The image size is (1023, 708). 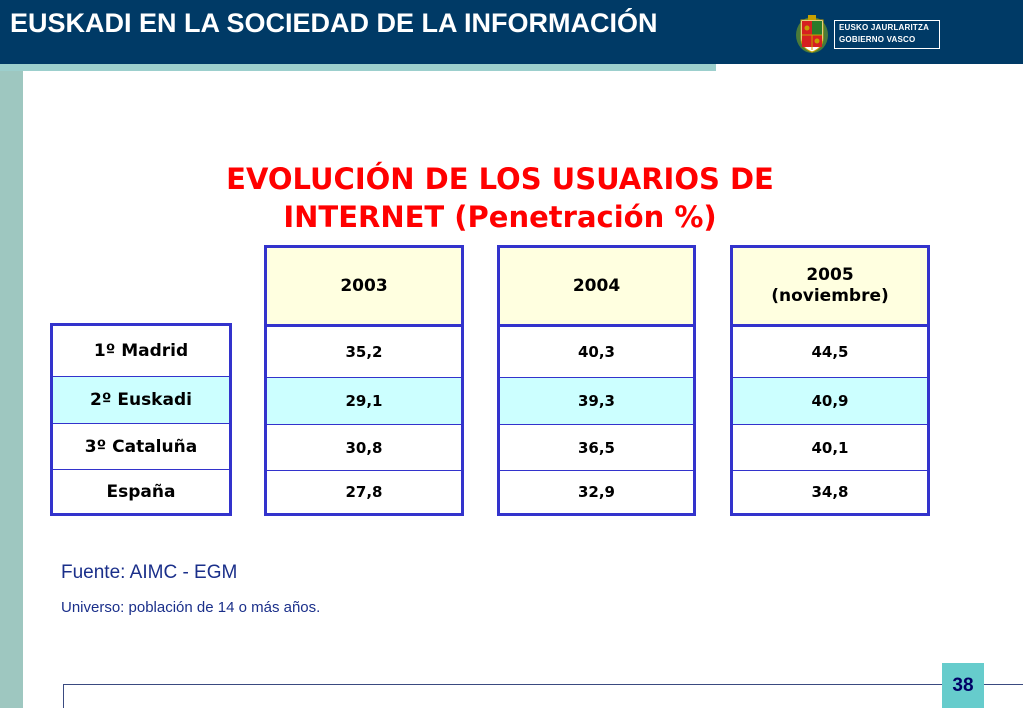 What do you see at coordinates (596, 492) in the screenshot?
I see `value-espana-2004: 32,9` at bounding box center [596, 492].